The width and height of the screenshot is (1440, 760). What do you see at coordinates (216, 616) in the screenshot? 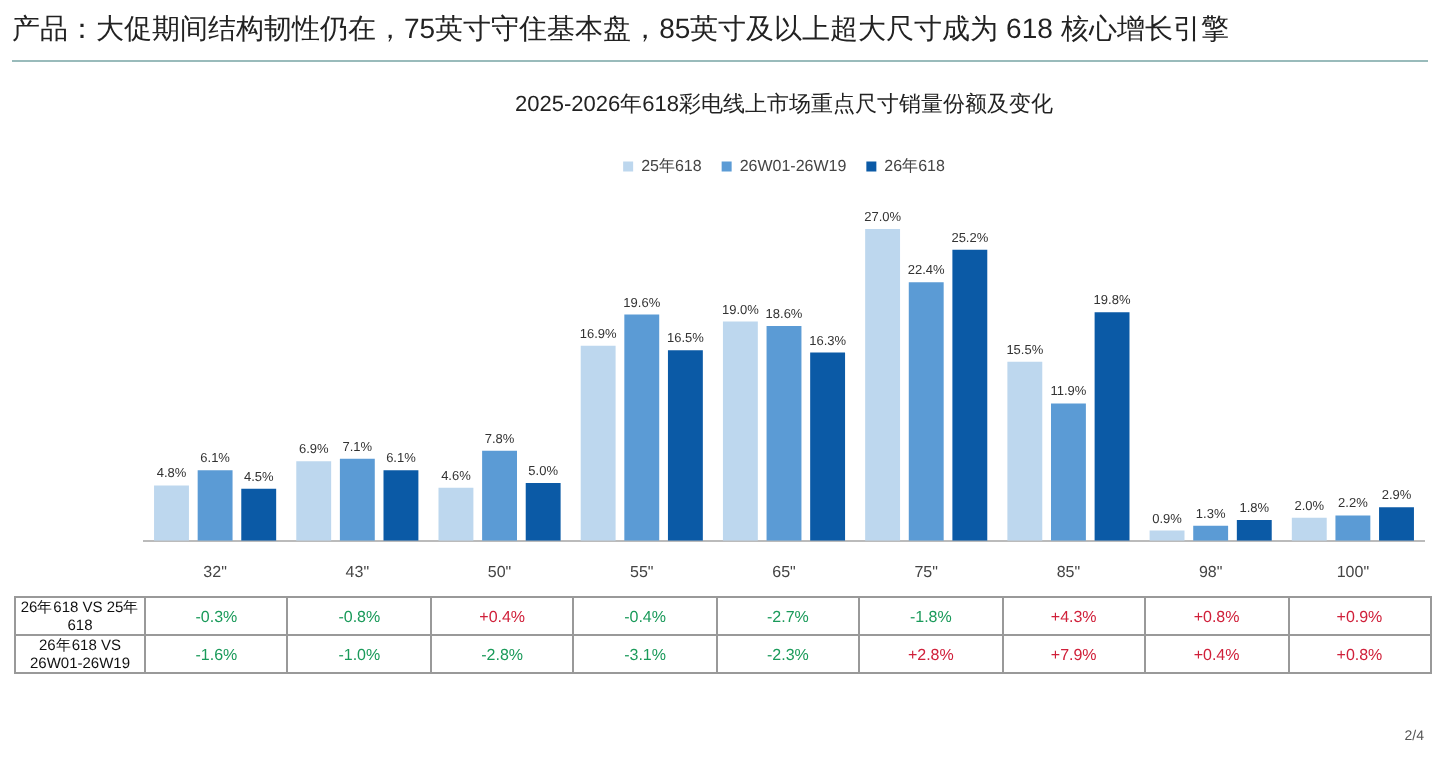
I see `text: -0.3%` at bounding box center [216, 616].